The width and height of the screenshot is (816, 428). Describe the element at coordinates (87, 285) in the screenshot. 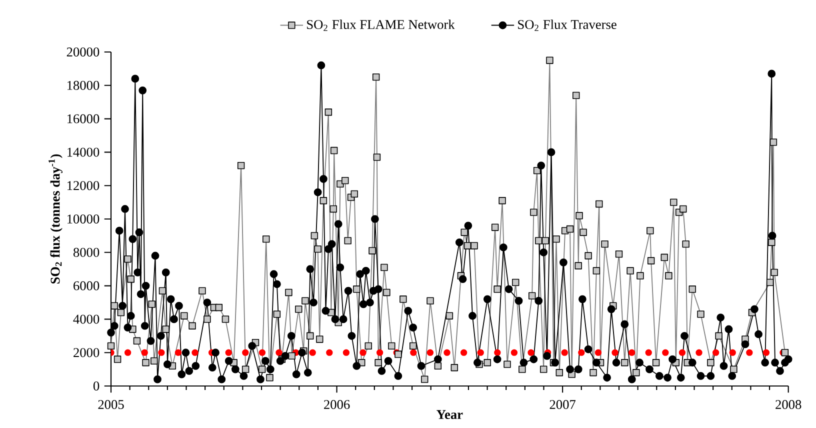

I see `y-tick-label: 6000` at that location.